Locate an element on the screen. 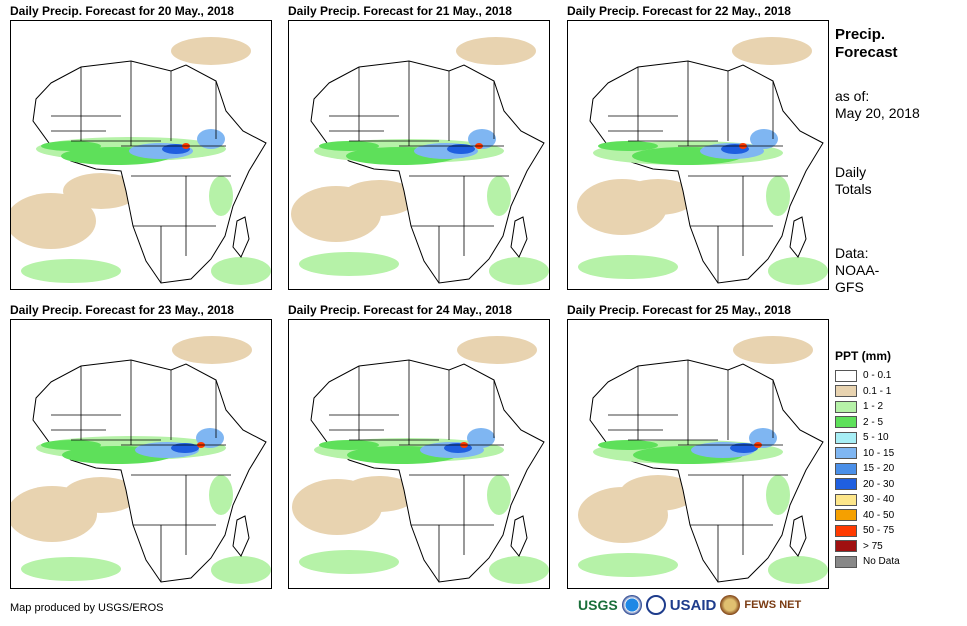 The image size is (967, 626). usaid-logo: USAID is located at coordinates (693, 605).